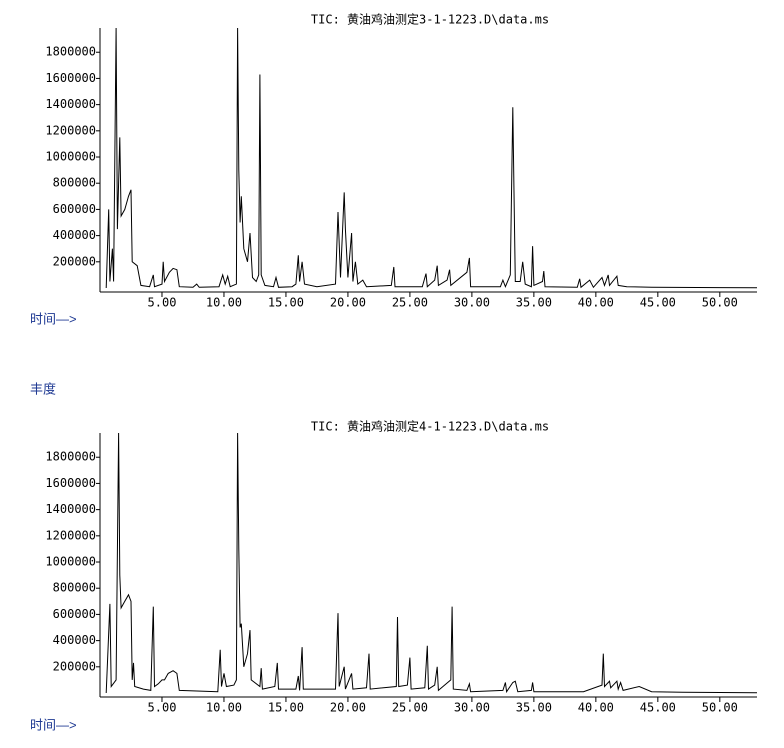 Image resolution: width=784 pixels, height=748 pixels. Describe the element at coordinates (430, 426) in the screenshot. I see `chart-title: TIC: 黄油鸡油测定4-1-1223.D\data.ms` at that location.